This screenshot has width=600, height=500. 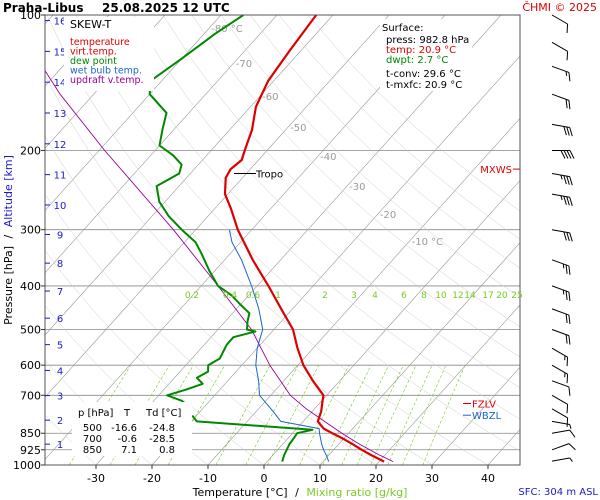 What do you see at coordinates (484, 404) in the screenshot?
I see `fzlv-label: FZLV` at bounding box center [484, 404].